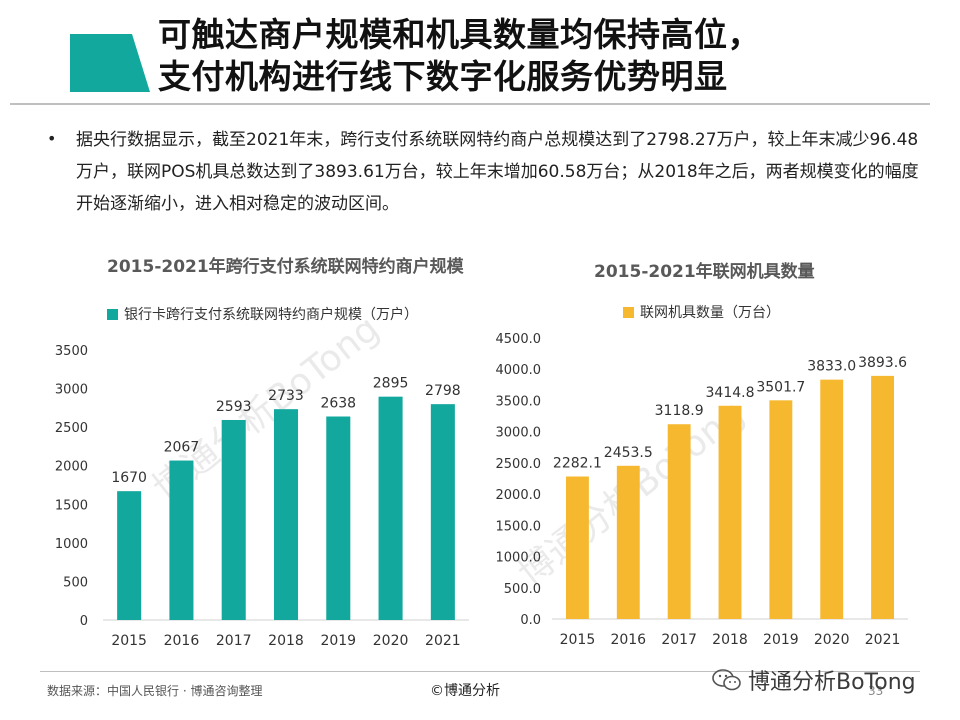  I want to click on left-chart-x-tick-label: 2018, so click(286, 641).